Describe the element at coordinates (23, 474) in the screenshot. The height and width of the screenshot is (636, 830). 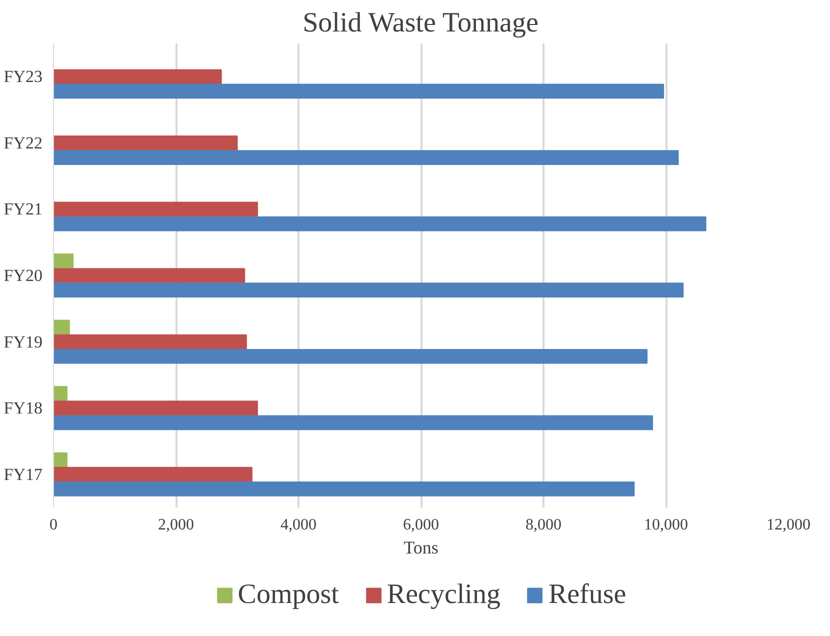
I see `y-tick-label: FY17` at that location.